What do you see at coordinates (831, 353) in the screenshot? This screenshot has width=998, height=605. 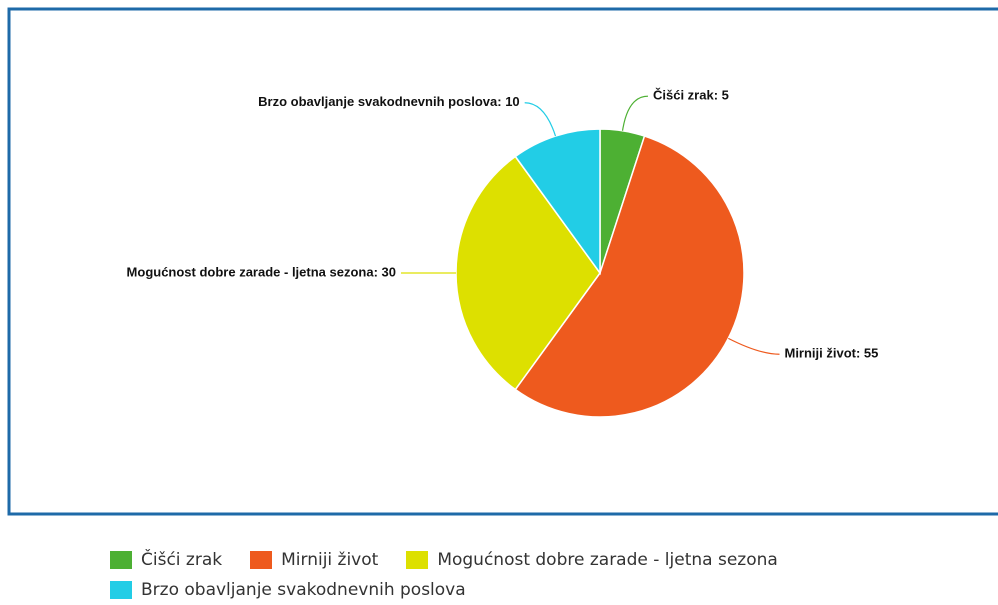 I see `data-label: Mirniji život: 55` at bounding box center [831, 353].